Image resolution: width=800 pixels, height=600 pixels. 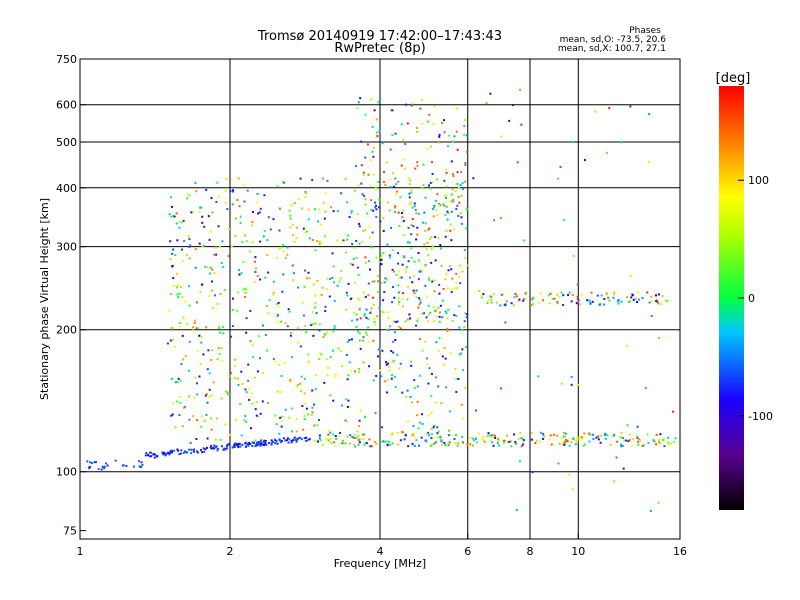 What do you see at coordinates (80, 551) in the screenshot?
I see `x-tick-label: 1` at bounding box center [80, 551].